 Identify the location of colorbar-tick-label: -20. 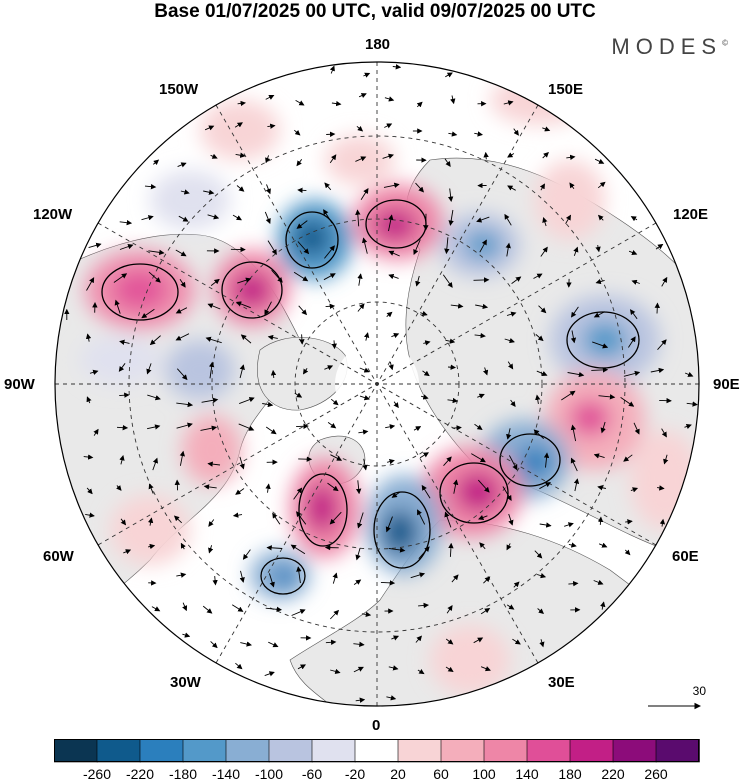
(355, 774).